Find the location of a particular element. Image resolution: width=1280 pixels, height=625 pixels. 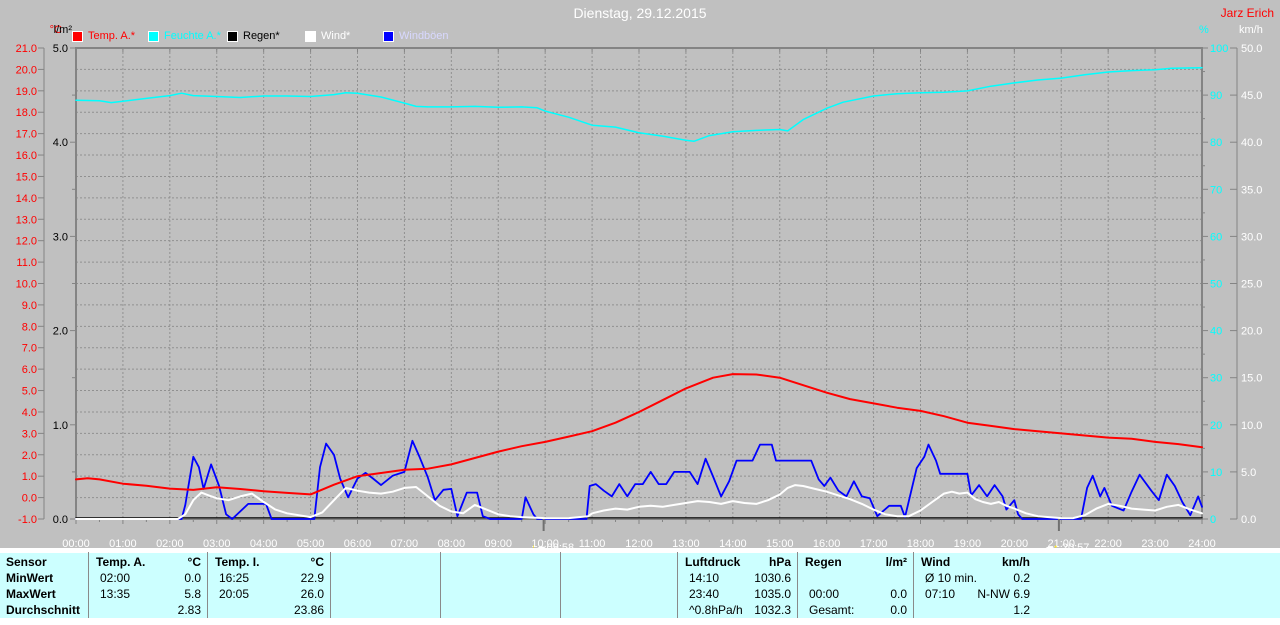

legend-item-windböen: Windböen is located at coordinates (416, 36).